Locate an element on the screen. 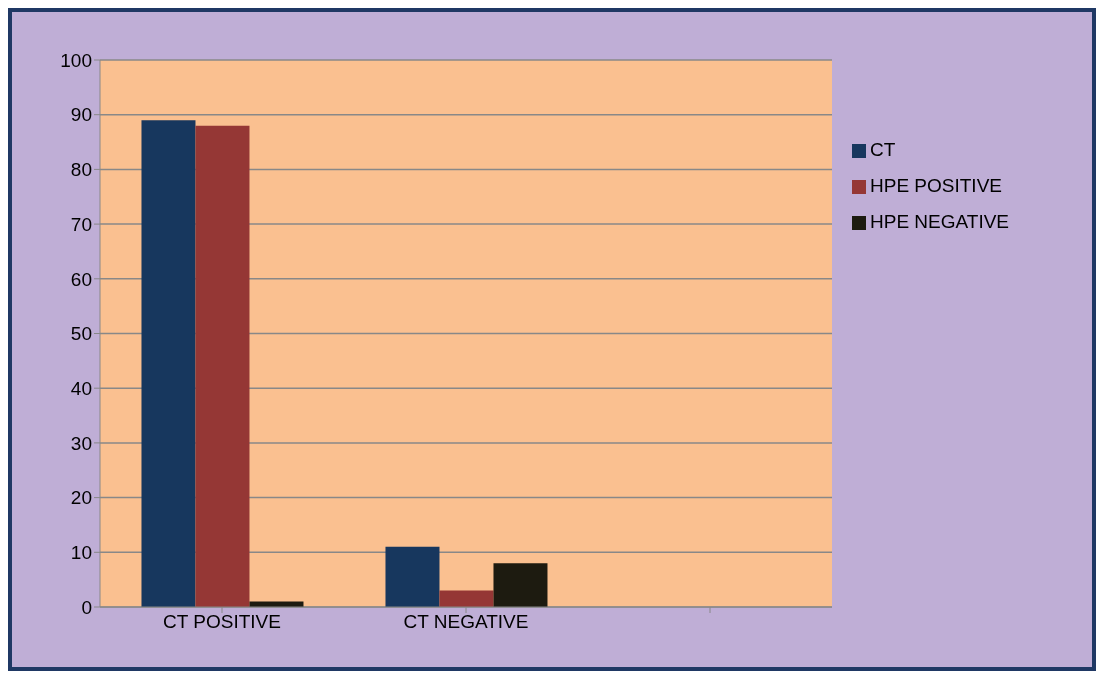 The height and width of the screenshot is (679, 1104). legend-label: HPE POSITIVE is located at coordinates (936, 185).